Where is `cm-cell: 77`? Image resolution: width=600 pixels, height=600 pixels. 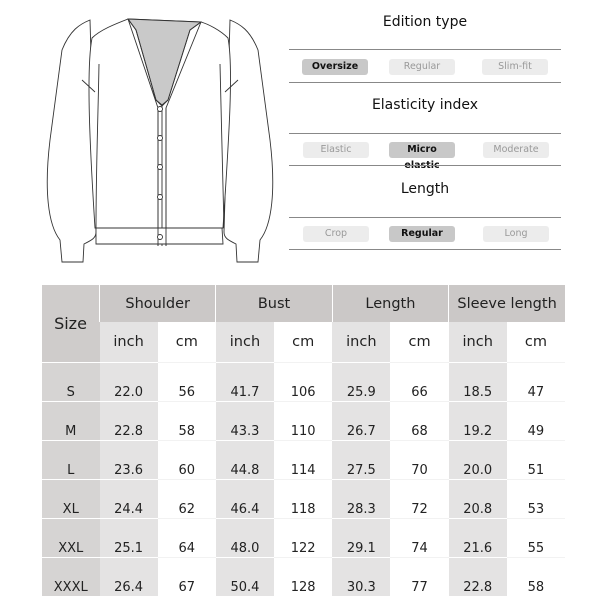
cm-cell: 77 is located at coordinates (419, 576).